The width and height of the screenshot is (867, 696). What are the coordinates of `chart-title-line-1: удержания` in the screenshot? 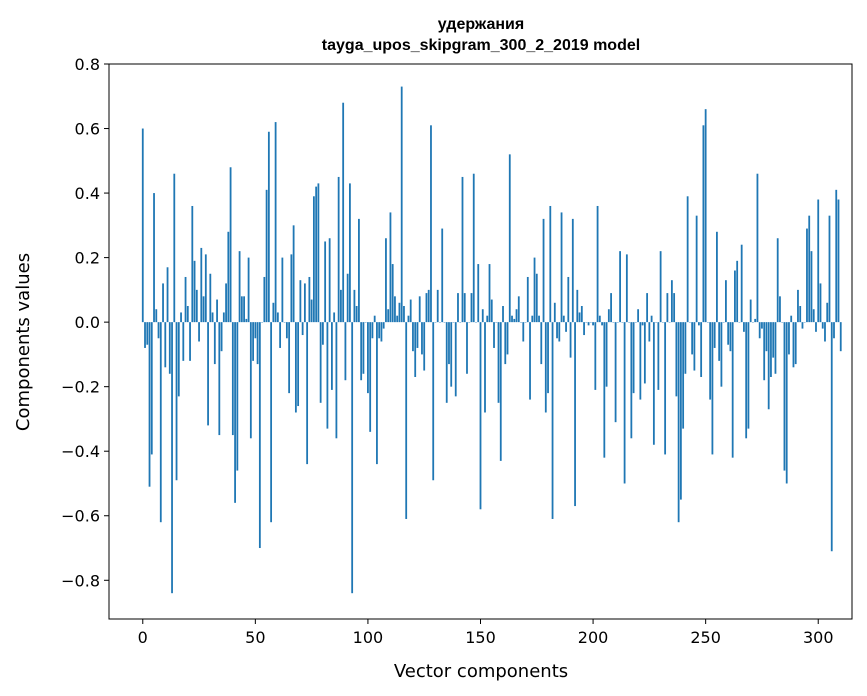 It's located at (481, 24).